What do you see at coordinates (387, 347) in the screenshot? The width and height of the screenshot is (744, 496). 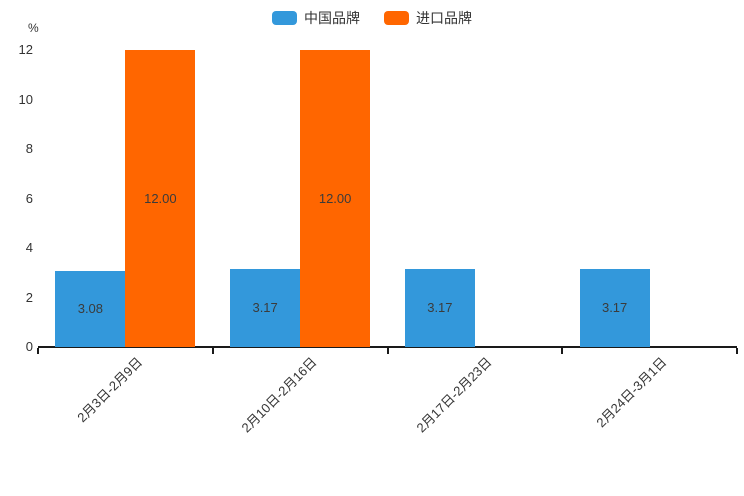 I see `x-axis-line` at bounding box center [387, 347].